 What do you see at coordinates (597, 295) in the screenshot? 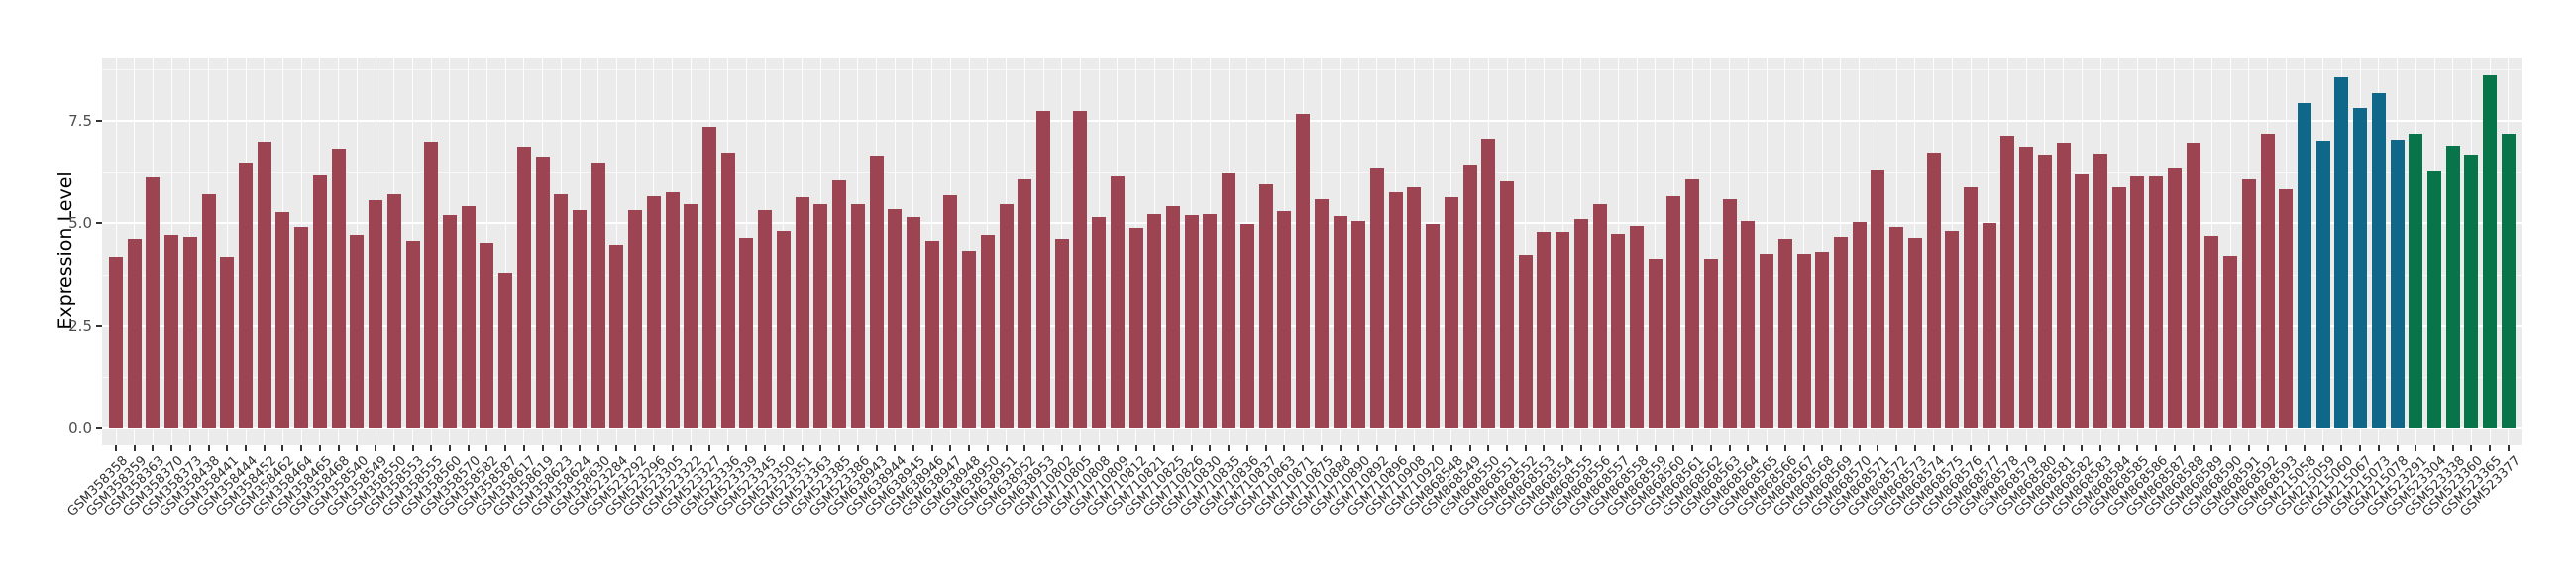
I see `bar-GSM358630` at bounding box center [597, 295].